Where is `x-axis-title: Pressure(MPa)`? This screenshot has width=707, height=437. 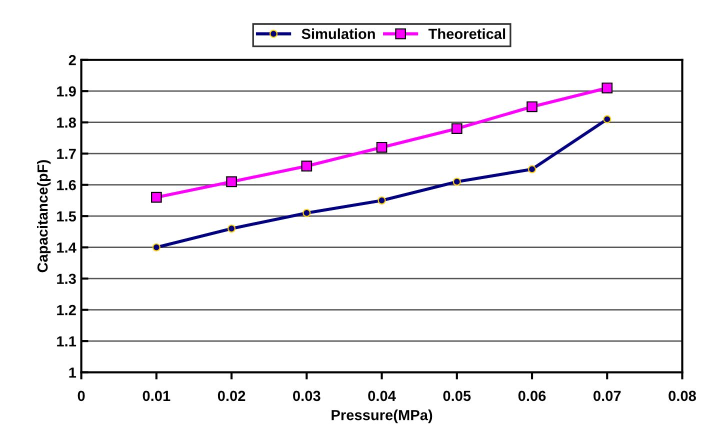 x-axis-title: Pressure(MPa) is located at coordinates (382, 417).